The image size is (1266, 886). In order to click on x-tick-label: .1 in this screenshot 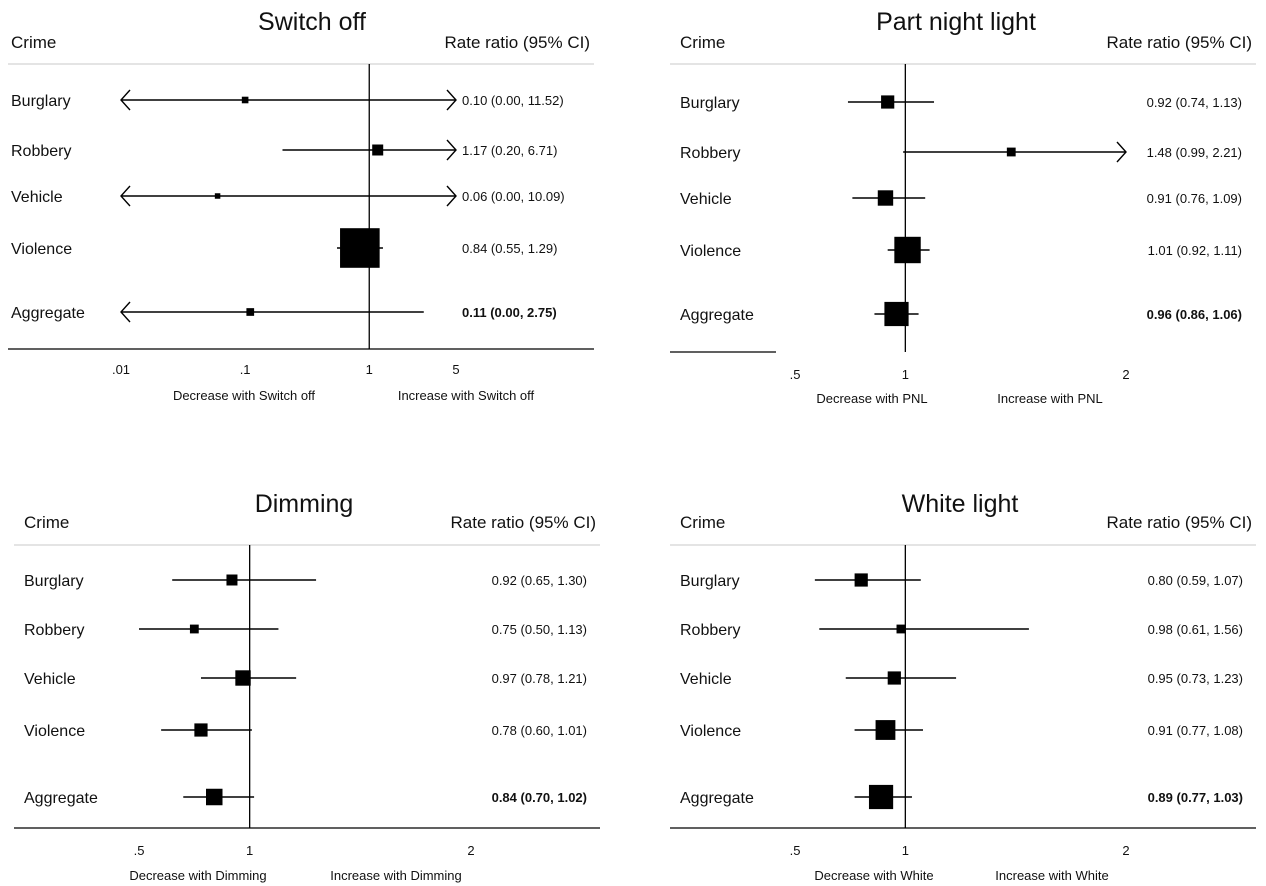, I will do `click(245, 369)`.